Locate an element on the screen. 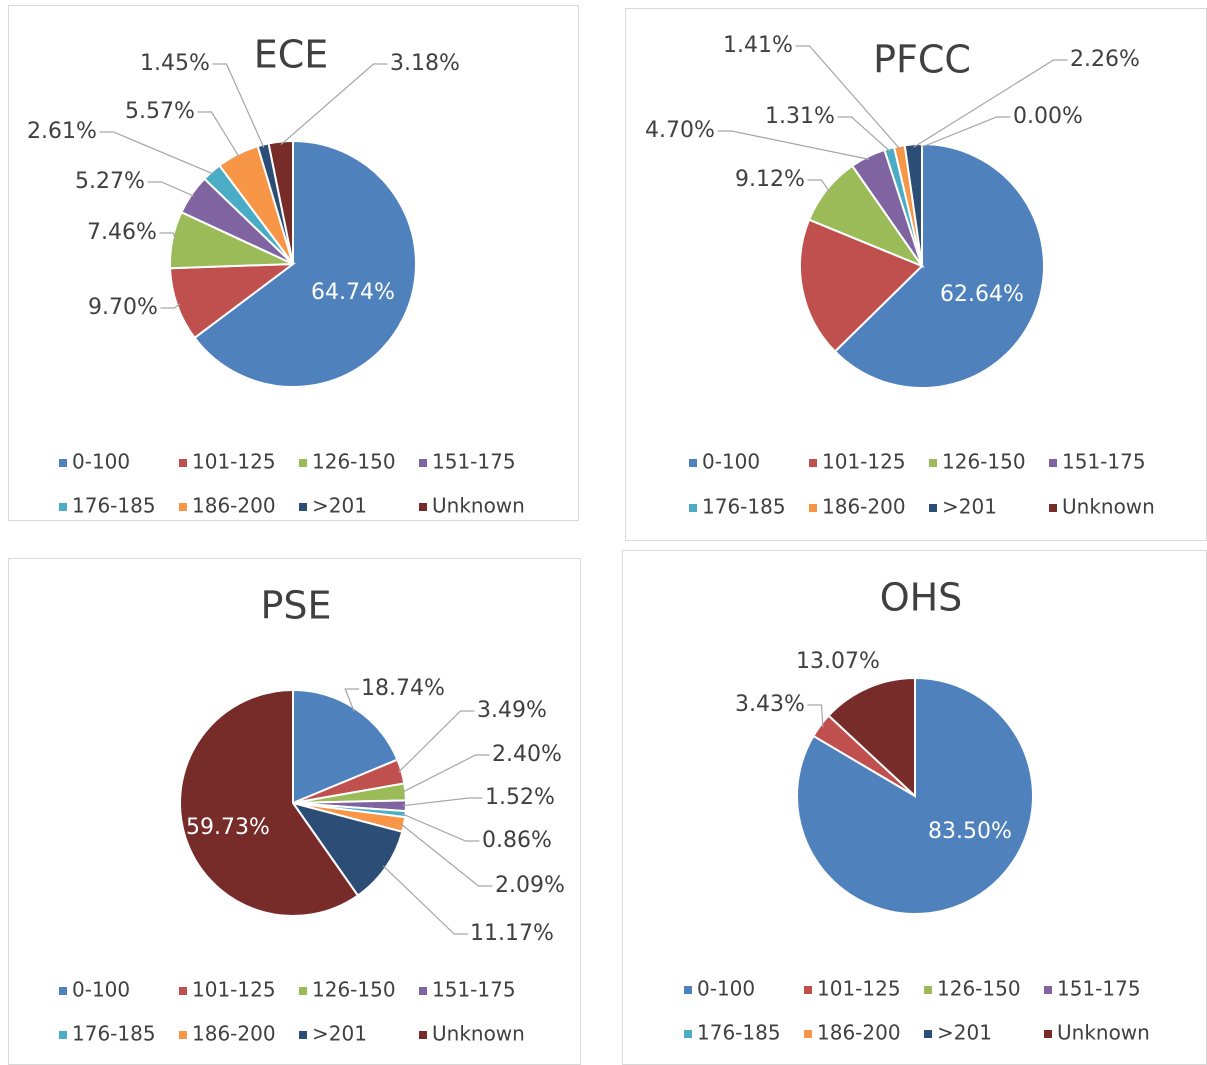  data-label: 9.12% is located at coordinates (770, 179).